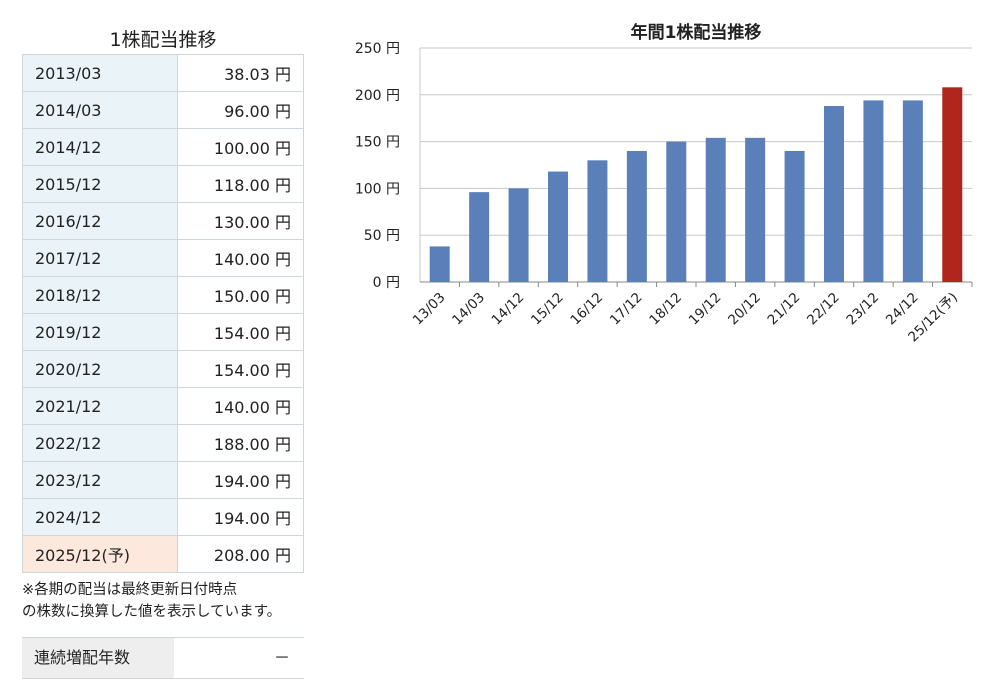 The height and width of the screenshot is (684, 1000). Describe the element at coordinates (240, 554) in the screenshot. I see `dividend-value-cell: 208.00 円` at that location.